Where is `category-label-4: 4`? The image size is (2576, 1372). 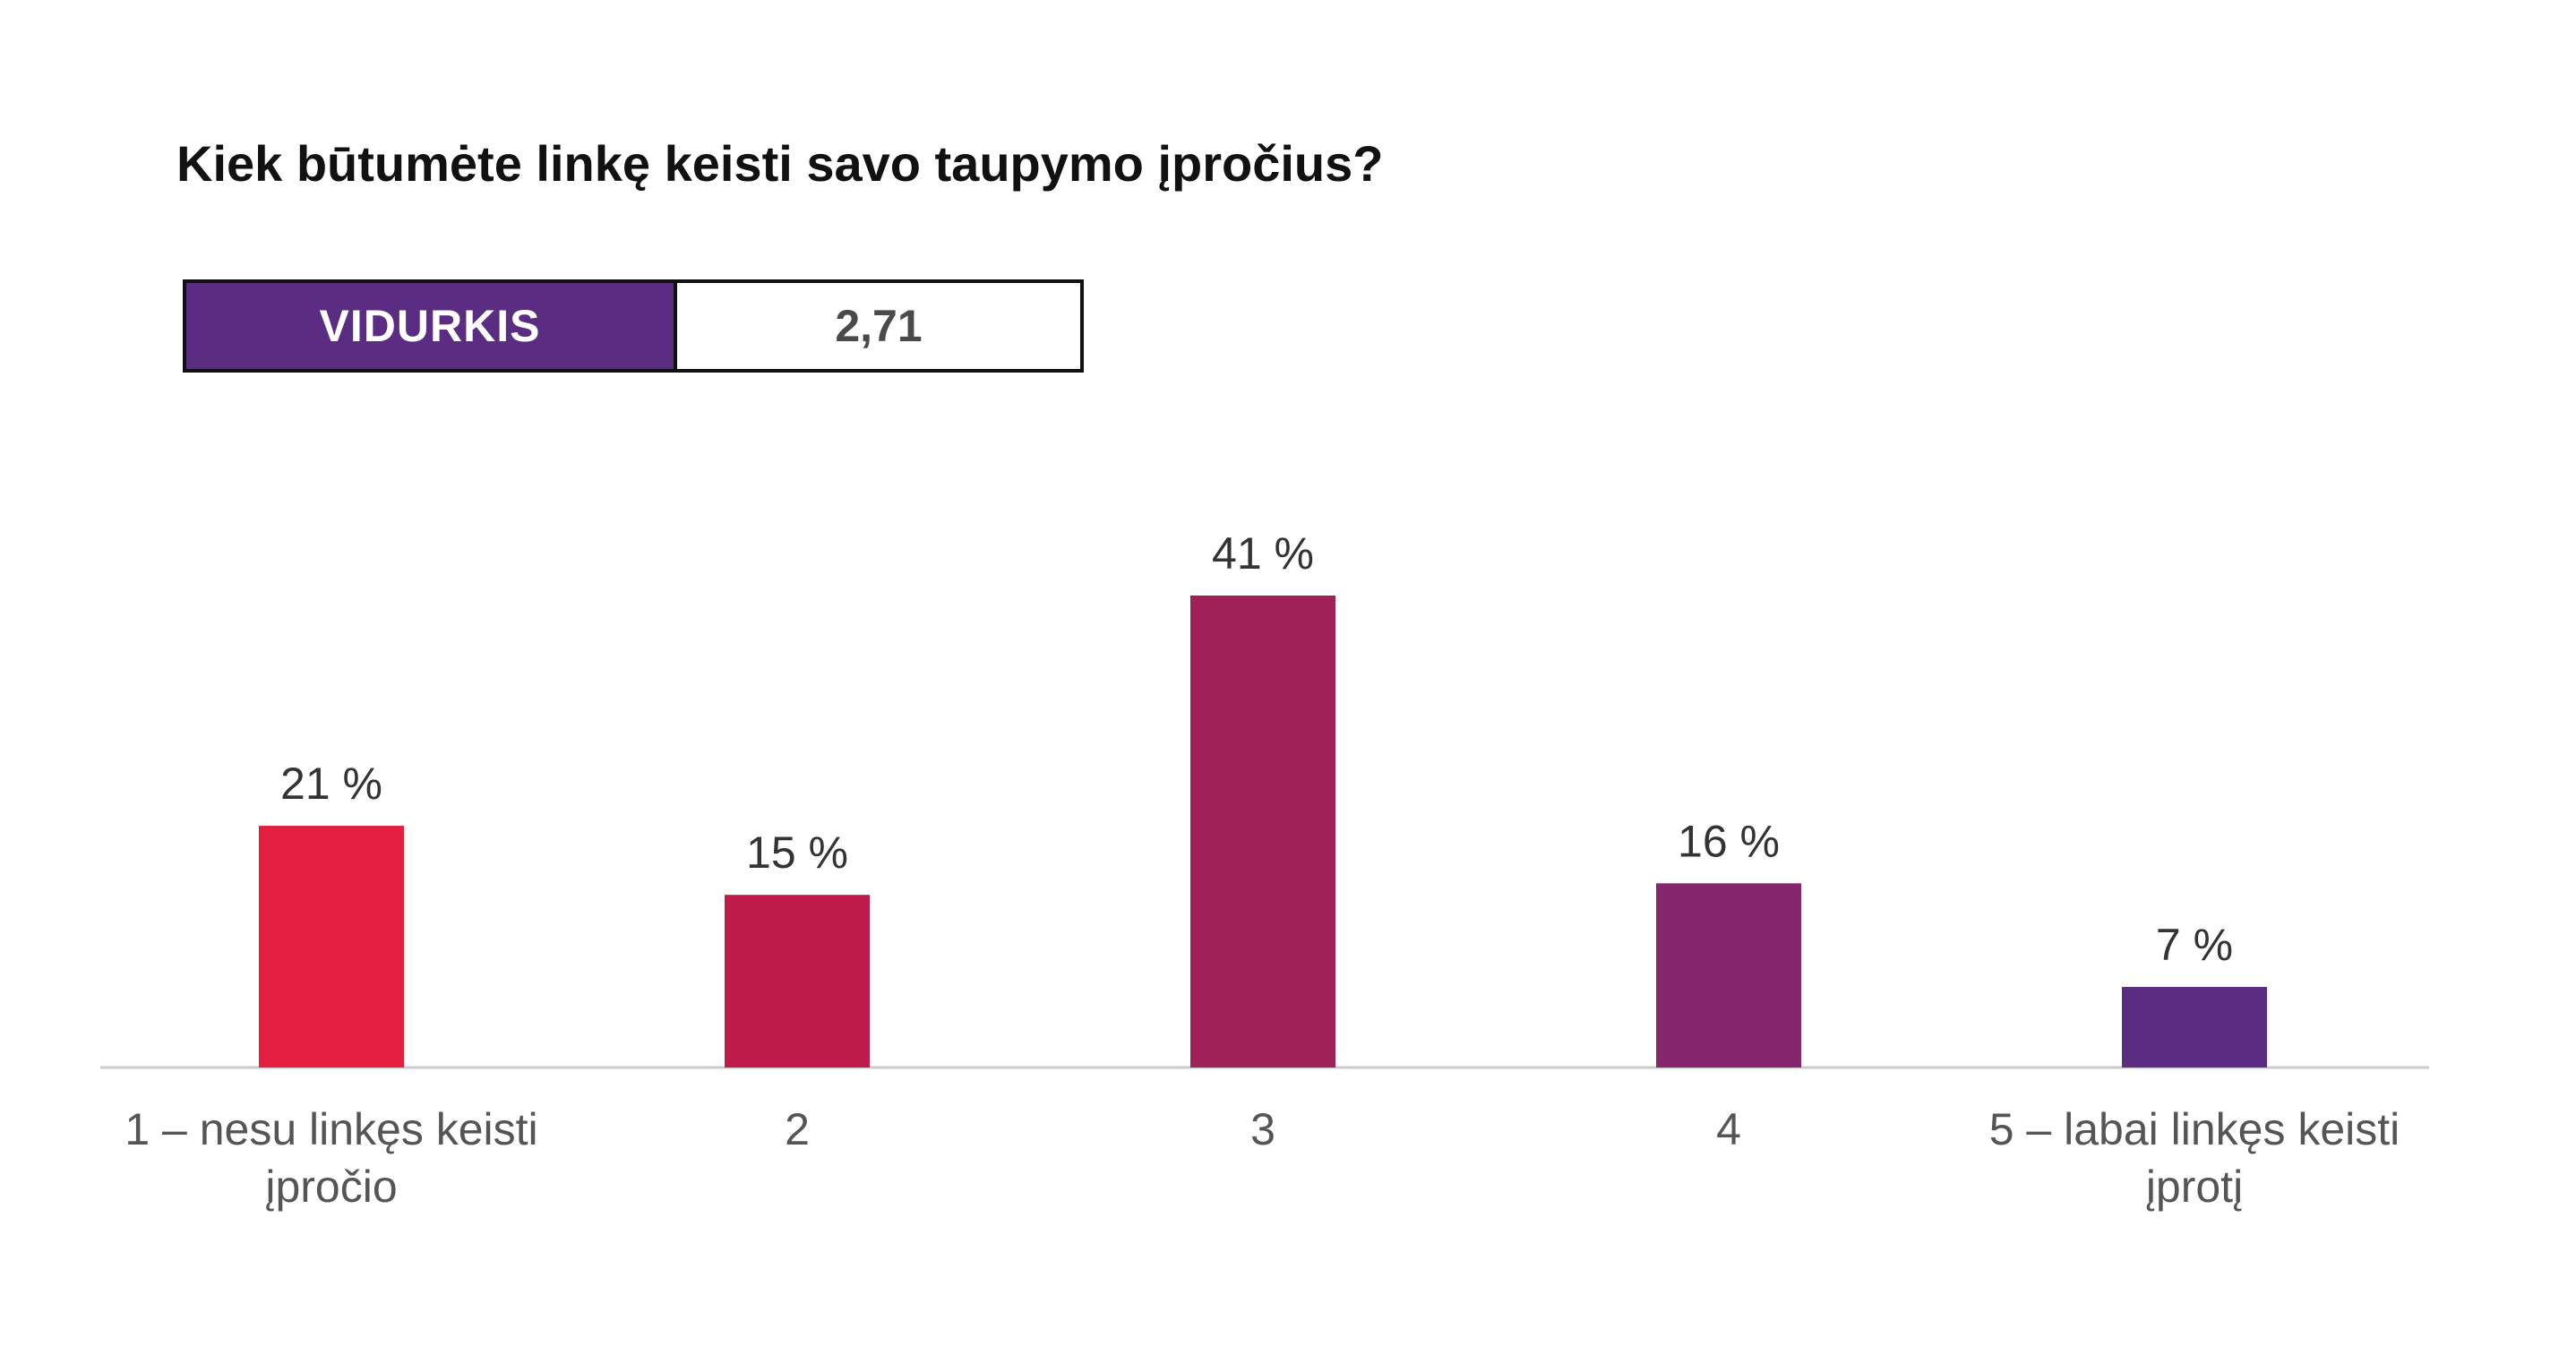 category-label-4: 4 is located at coordinates (1728, 1129).